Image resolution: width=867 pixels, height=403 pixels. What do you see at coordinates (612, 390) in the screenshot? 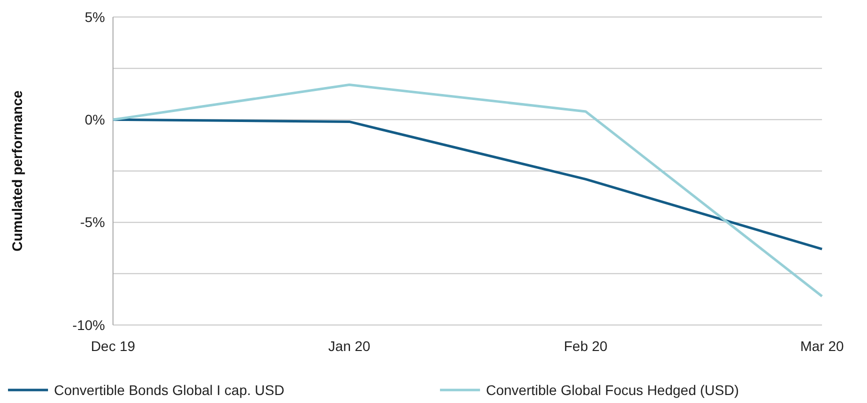
I see `legend-label: Convertible Global Focus Hedged (USD)` at bounding box center [612, 390].